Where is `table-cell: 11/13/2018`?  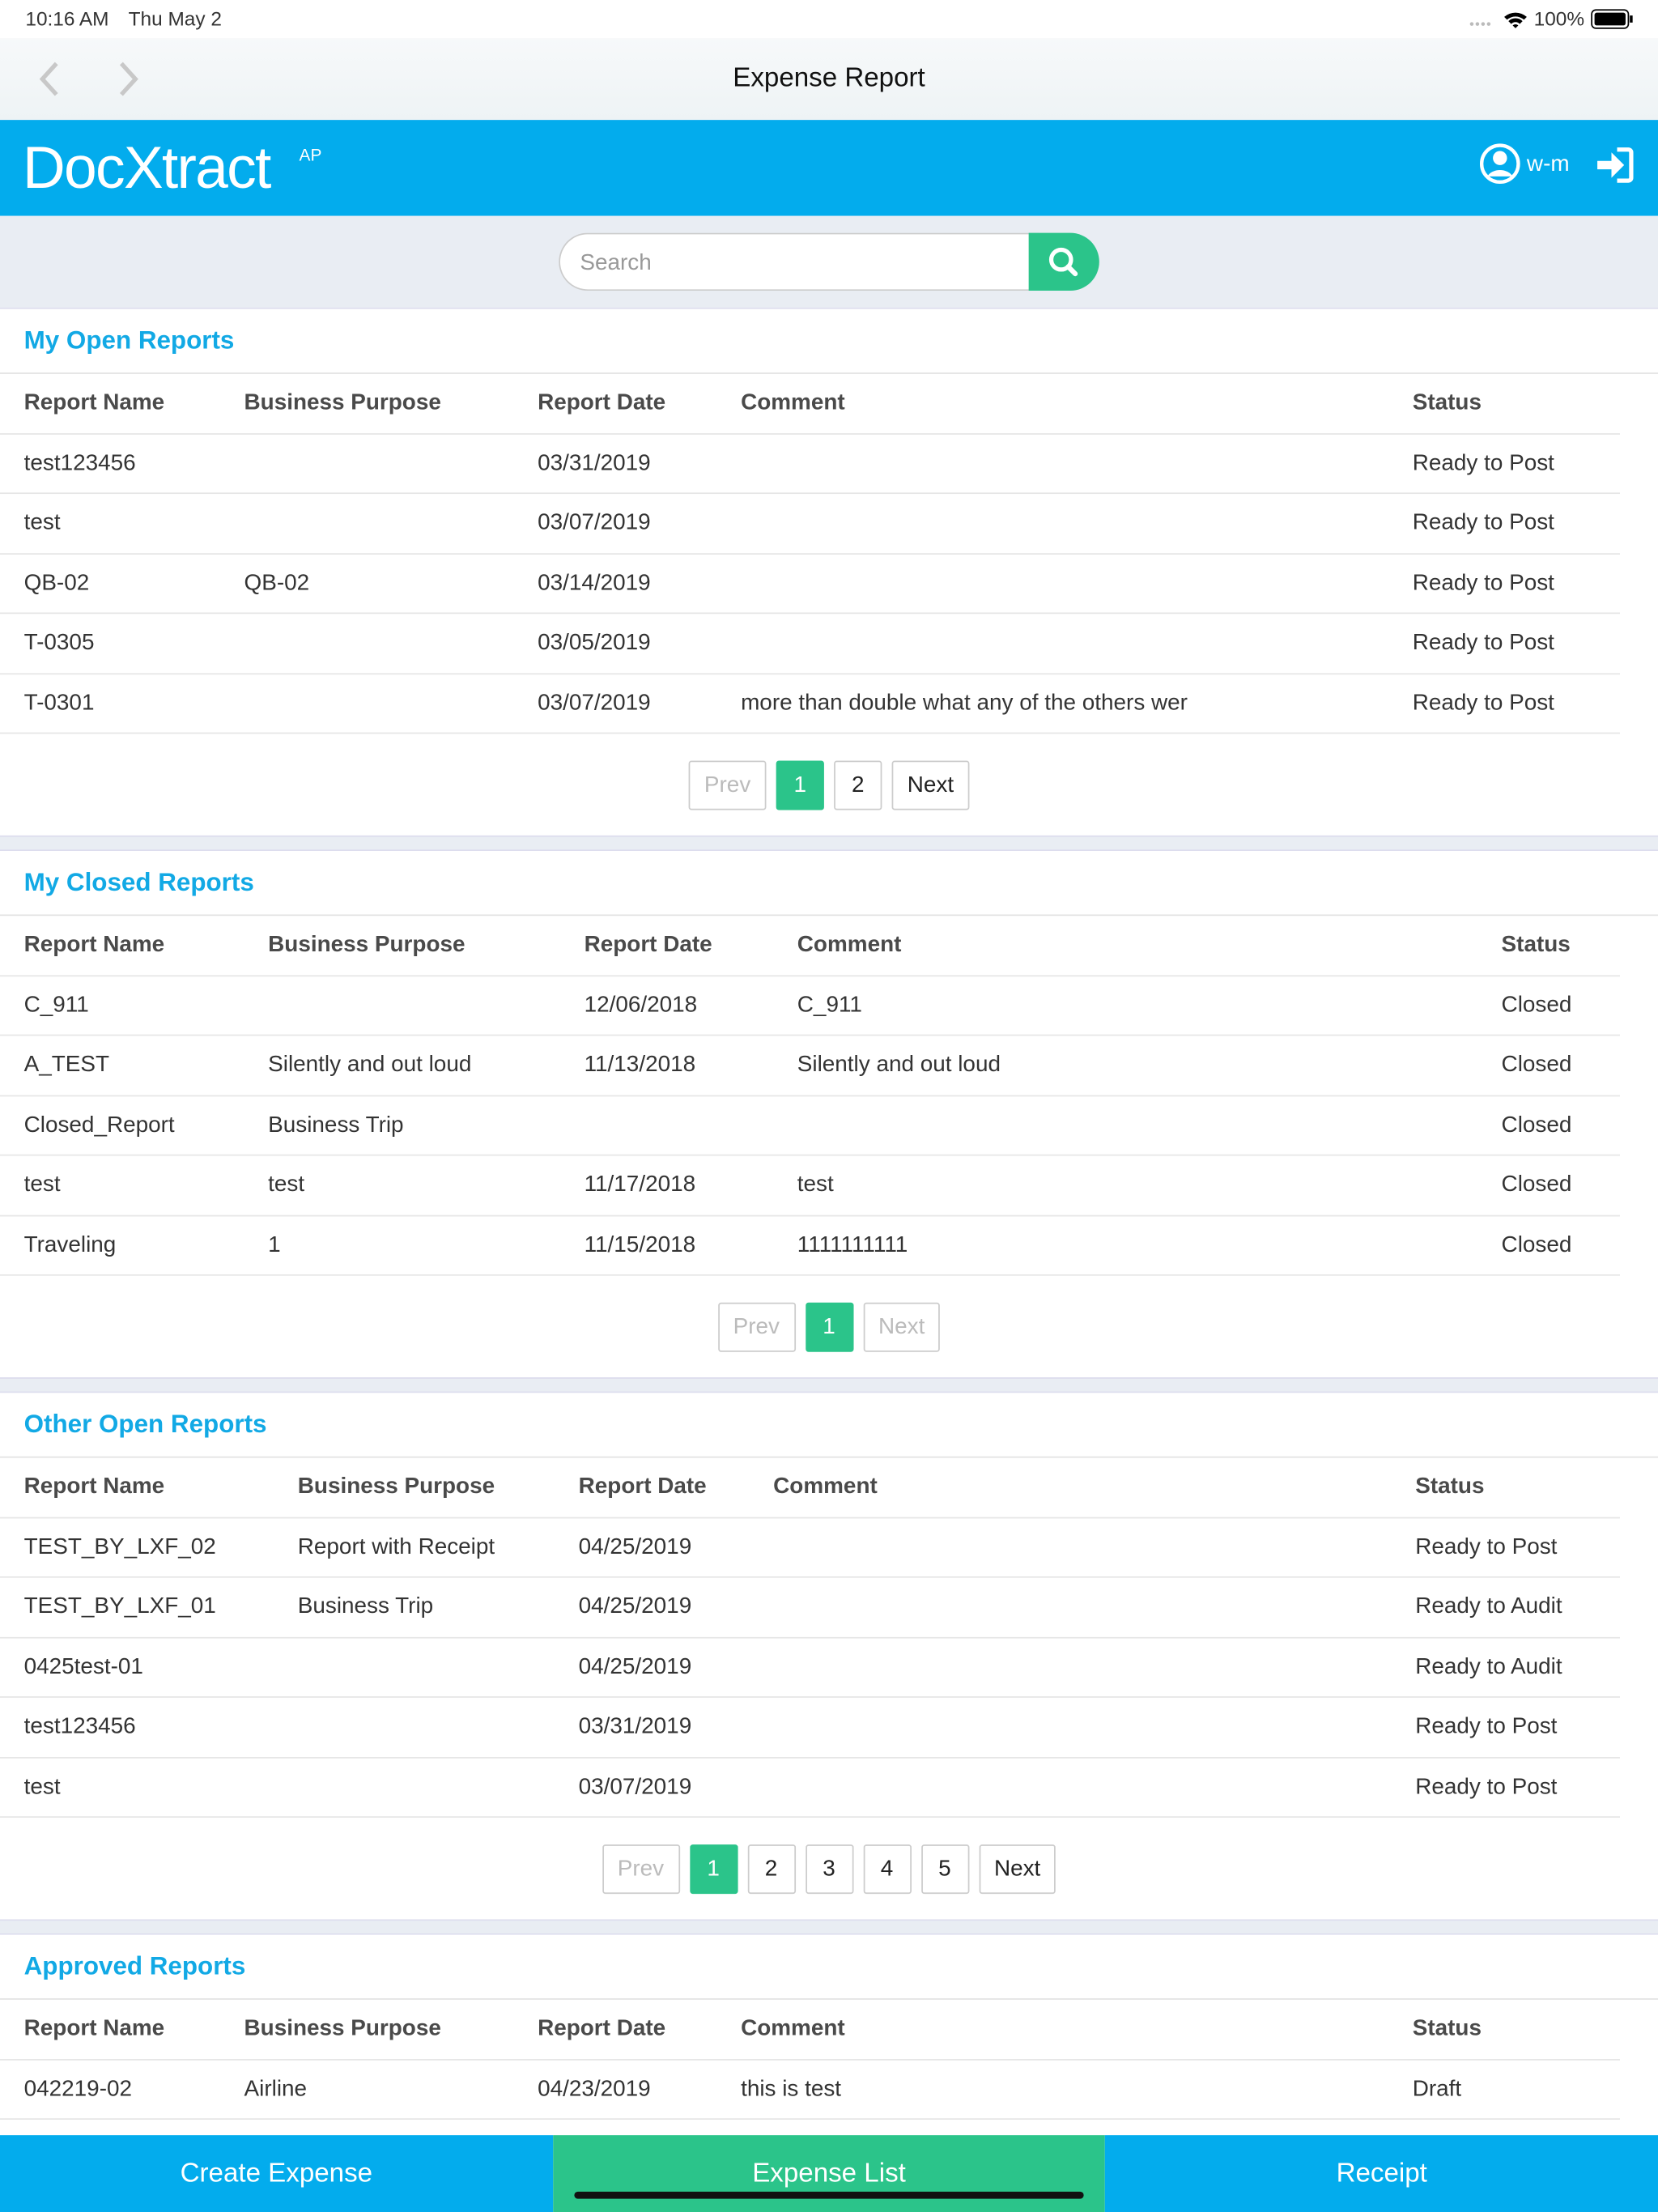
table-cell: 11/13/2018 is located at coordinates (640, 1065).